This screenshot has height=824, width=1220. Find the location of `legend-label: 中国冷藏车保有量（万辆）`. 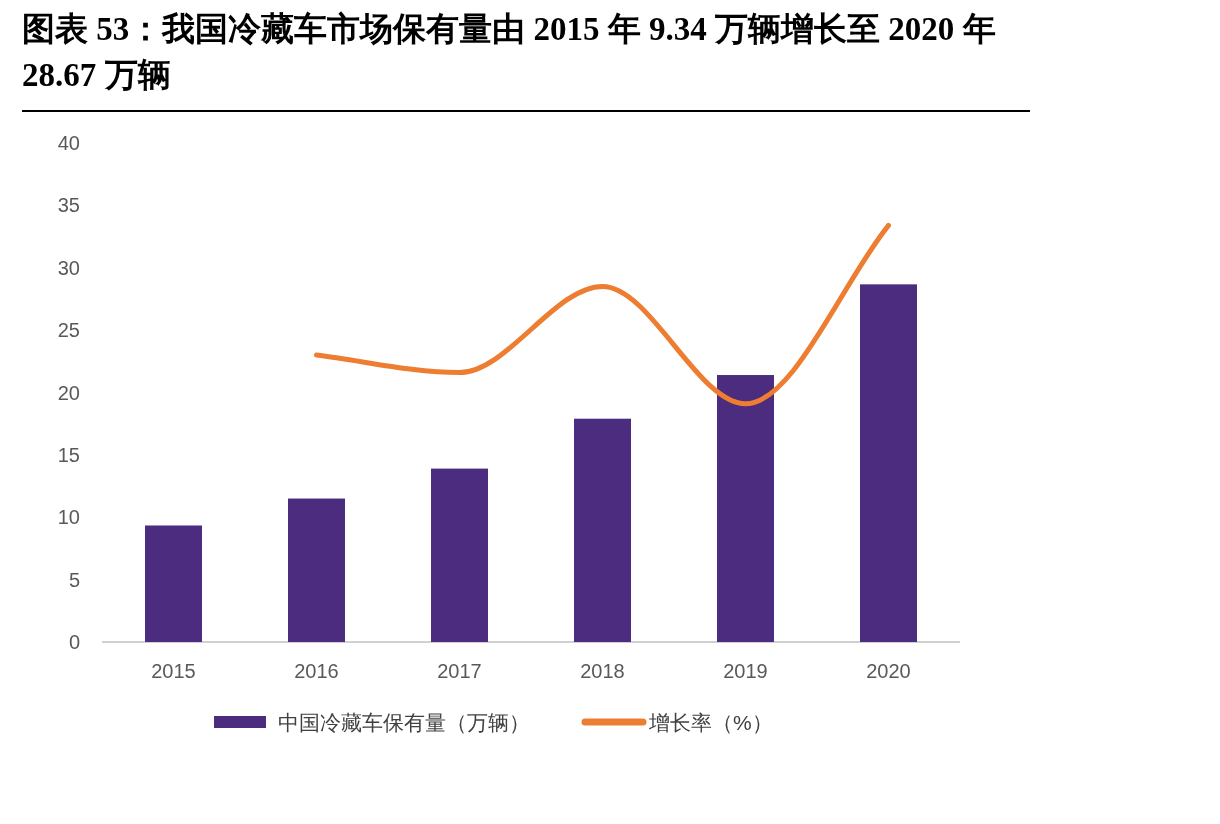

legend-label: 中国冷藏车保有量（万辆） is located at coordinates (404, 722).